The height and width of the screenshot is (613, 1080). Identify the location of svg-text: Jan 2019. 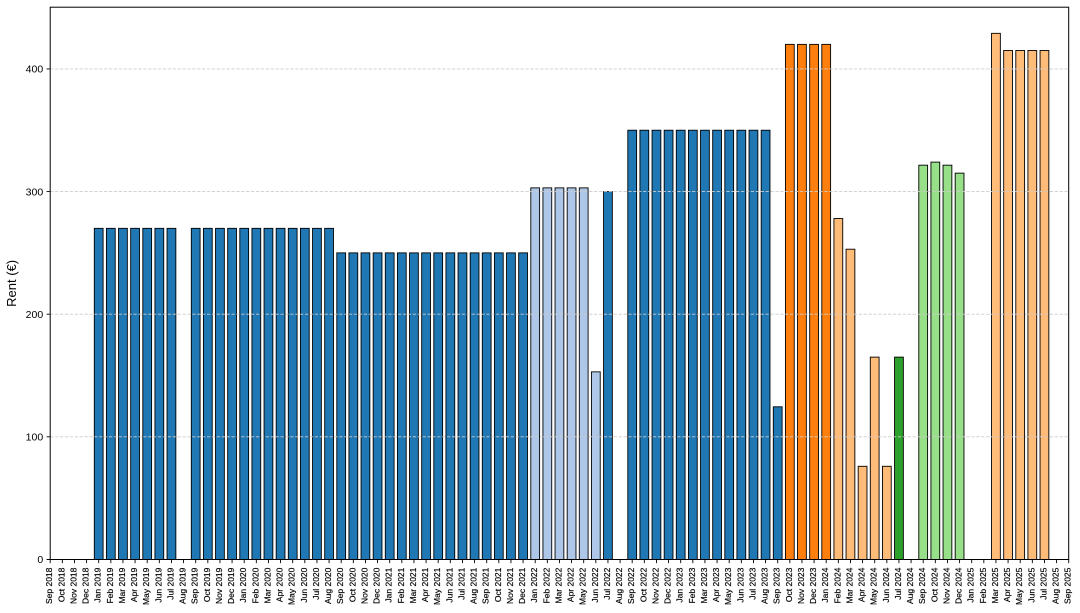
(98, 584).